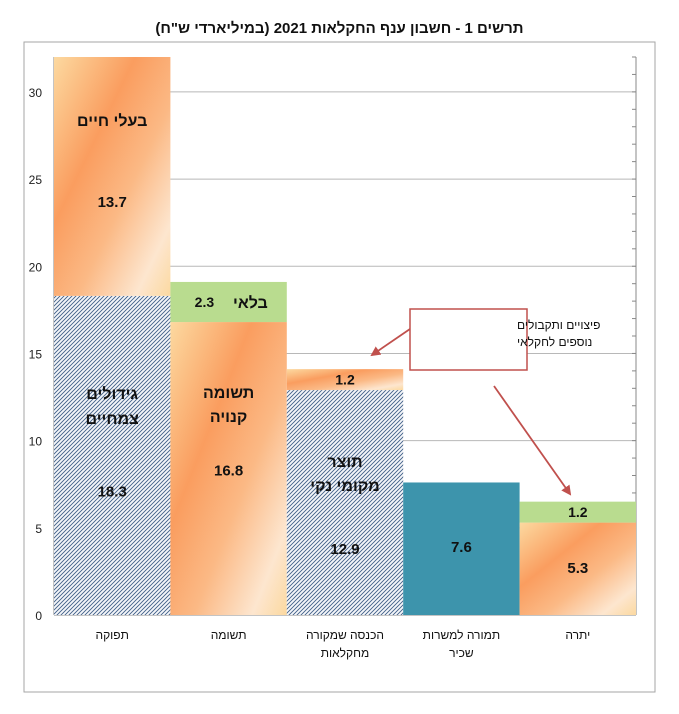 This screenshot has width=679, height=714. I want to click on segment-label: מקומי נקי, so click(345, 486).